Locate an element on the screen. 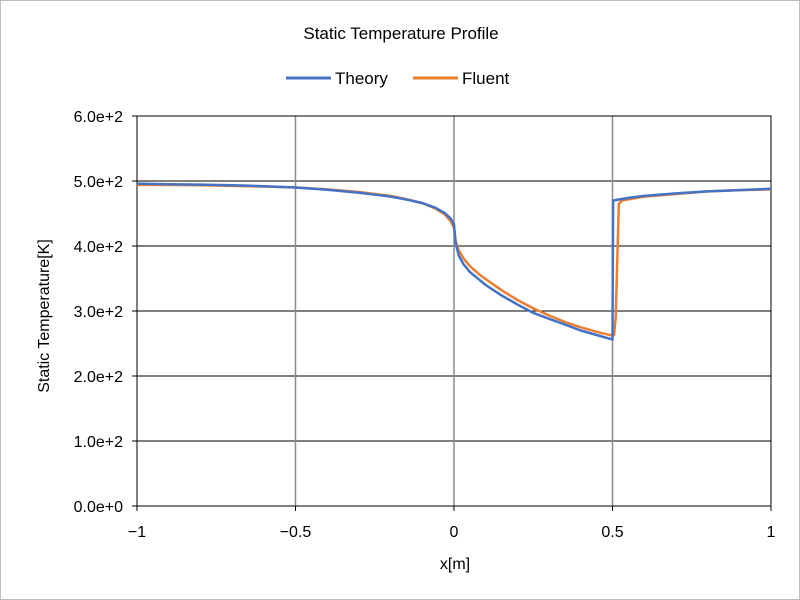 The image size is (800, 600). x-tick-label-2: 0 is located at coordinates (454, 532).